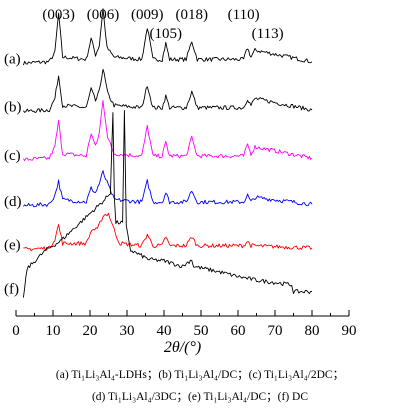 The height and width of the screenshot is (408, 400). I want to click on x-tick-label-7: 70, so click(275, 331).